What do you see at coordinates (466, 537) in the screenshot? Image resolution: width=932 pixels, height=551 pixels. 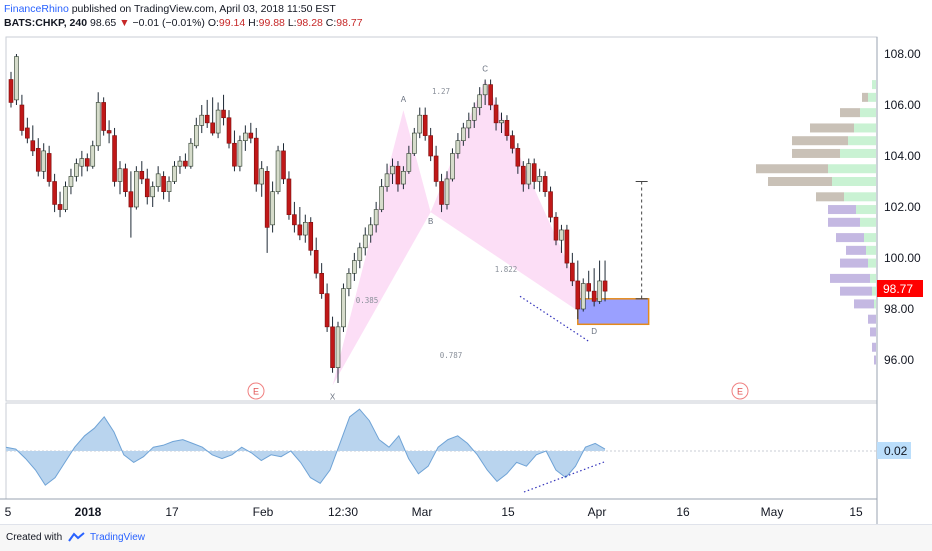 I see `footer-bar: Created with TradingView` at bounding box center [466, 537].